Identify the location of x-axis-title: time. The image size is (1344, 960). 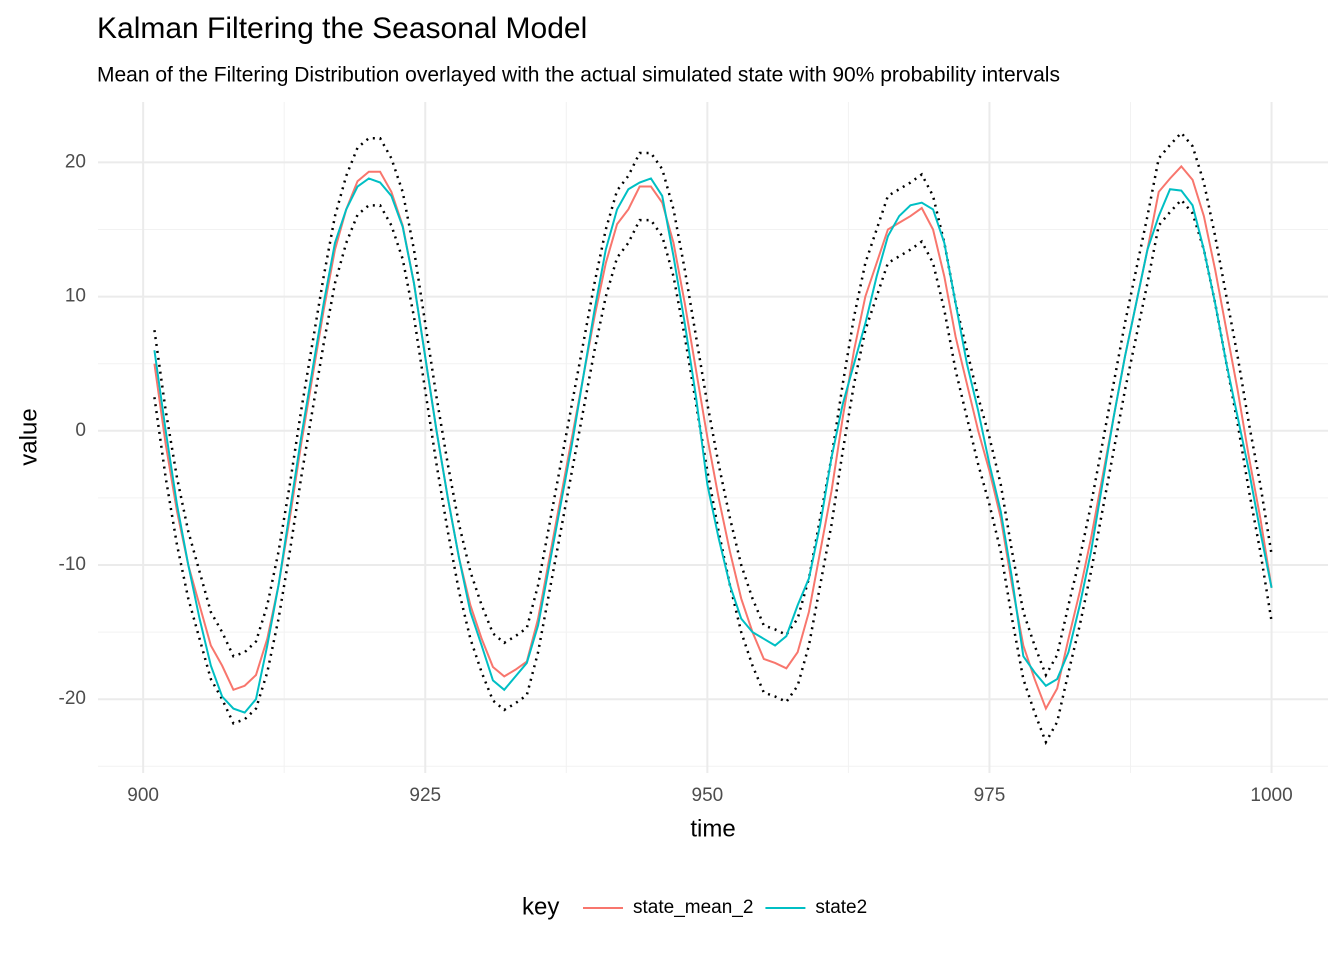
(712, 828).